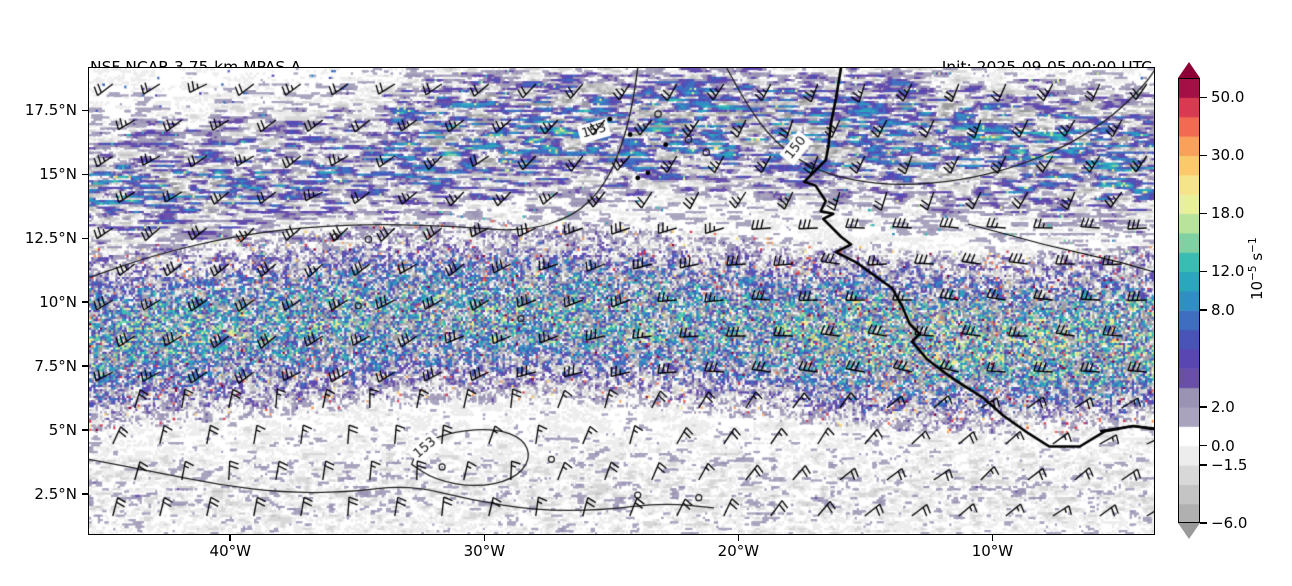 The width and height of the screenshot is (1292, 586). I want to click on cb-label-pre: 10, so click(1257, 290).